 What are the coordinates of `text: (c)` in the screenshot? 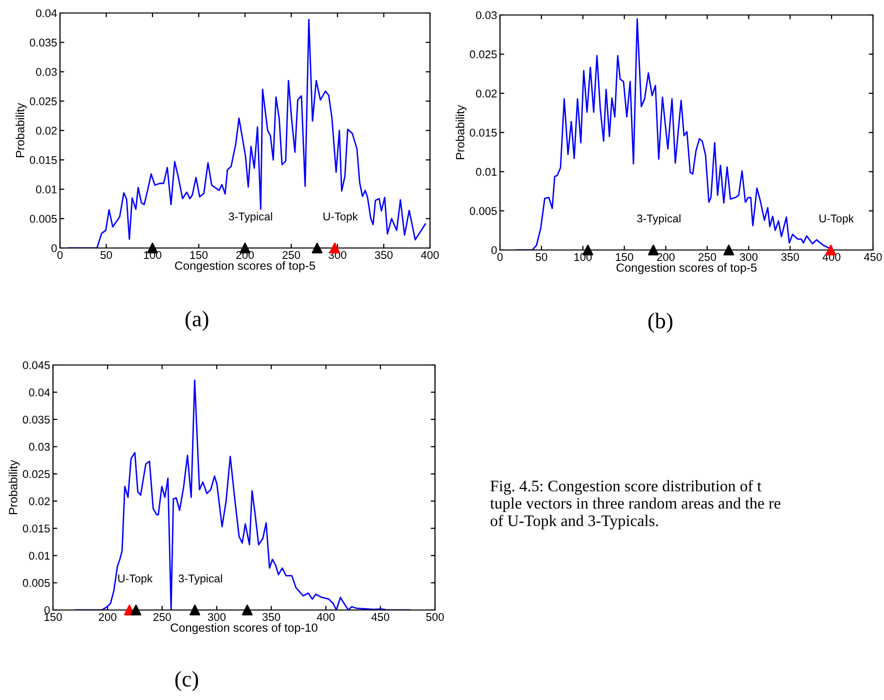 It's located at (186, 681).